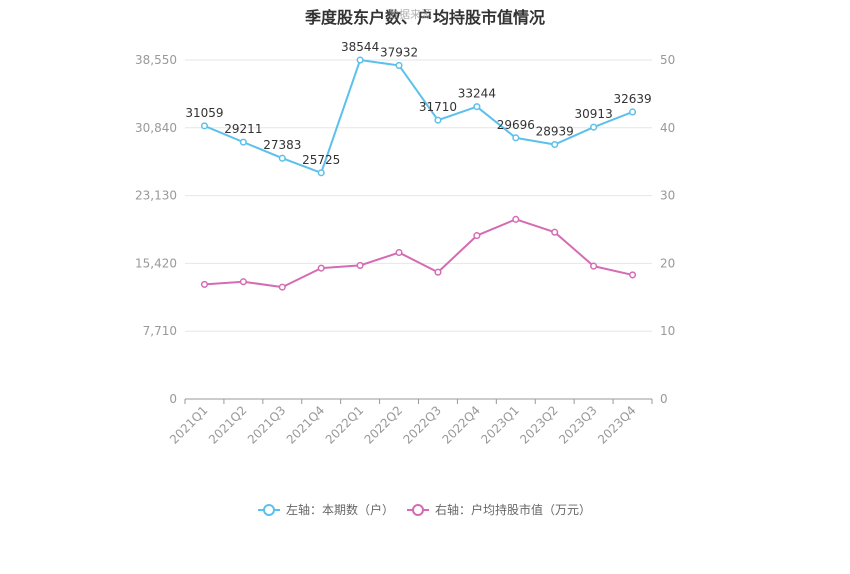  Describe the element at coordinates (578, 425) in the screenshot. I see `x-tick-label: 2023Q3` at that location.